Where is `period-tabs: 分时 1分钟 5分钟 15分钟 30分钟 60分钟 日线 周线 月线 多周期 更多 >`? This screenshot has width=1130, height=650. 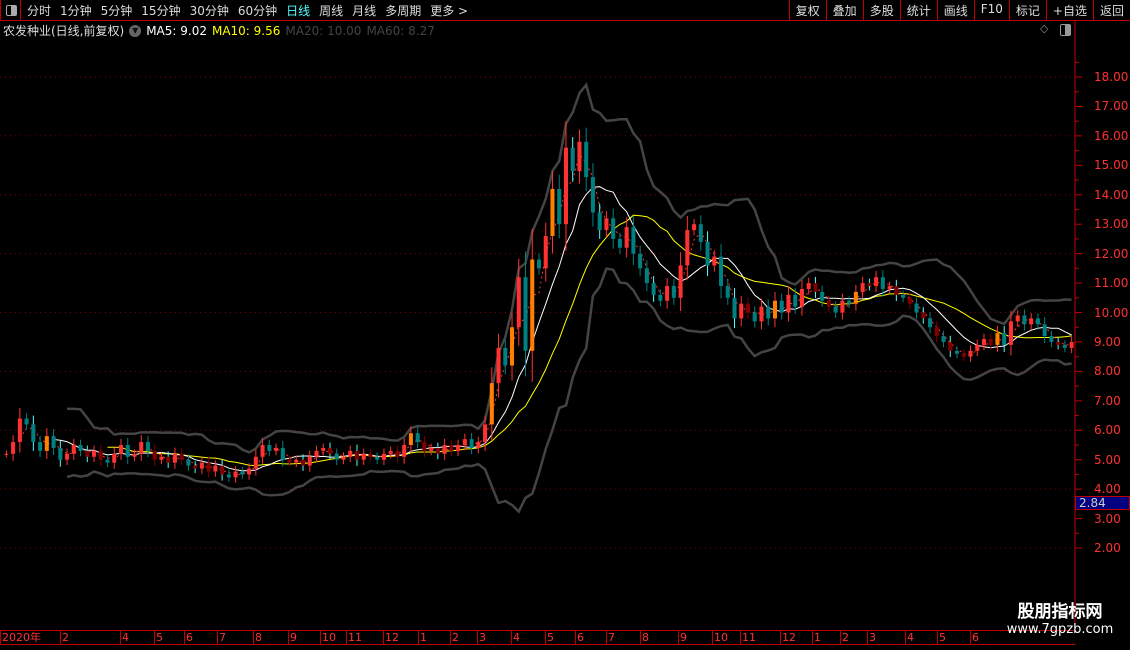
period-tabs: 分时 1分钟 5分钟 15分钟 30分钟 60分钟 日线 周线 月线 多周期 更多 > is located at coordinates (247, 10).